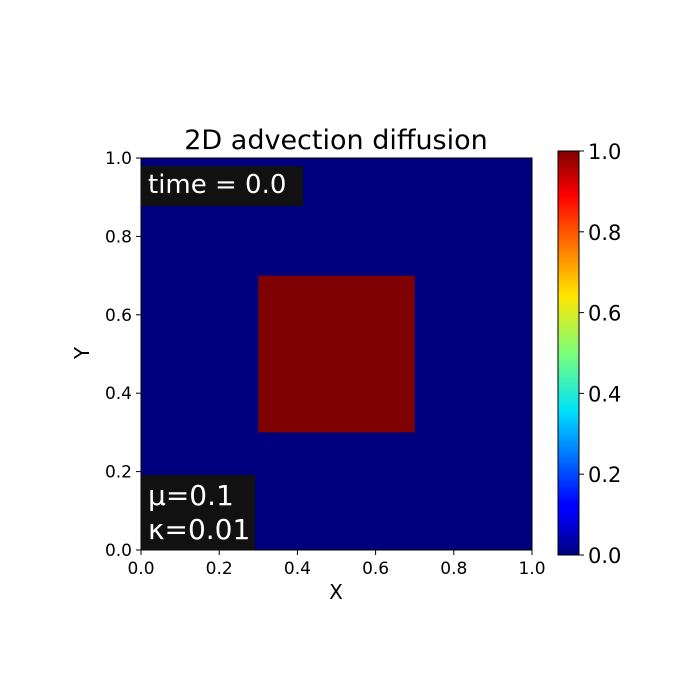 Image resolution: width=700 pixels, height=700 pixels. I want to click on annotations: time = 0.0 μ=0.1κ=0.01, so click(222, 358).